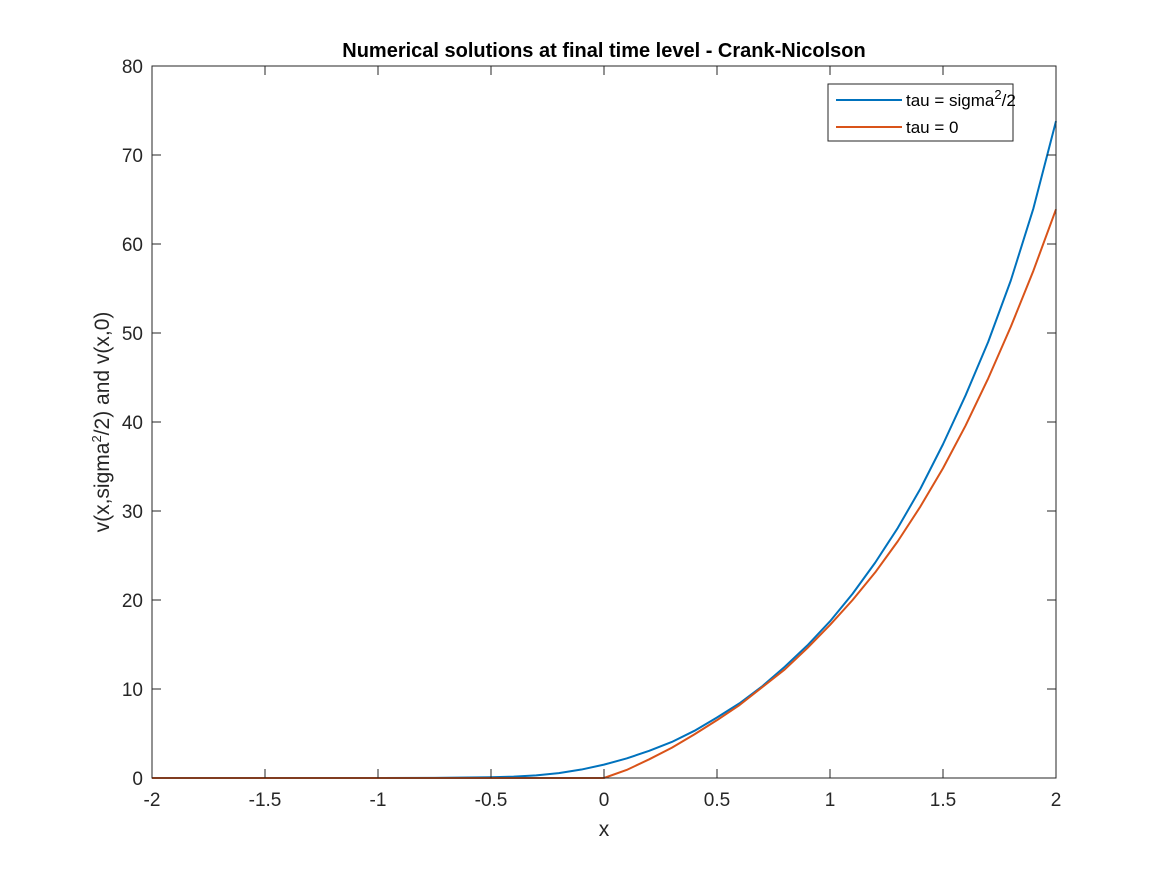  Describe the element at coordinates (491, 800) in the screenshot. I see `x-tick-label: -0.5` at that location.